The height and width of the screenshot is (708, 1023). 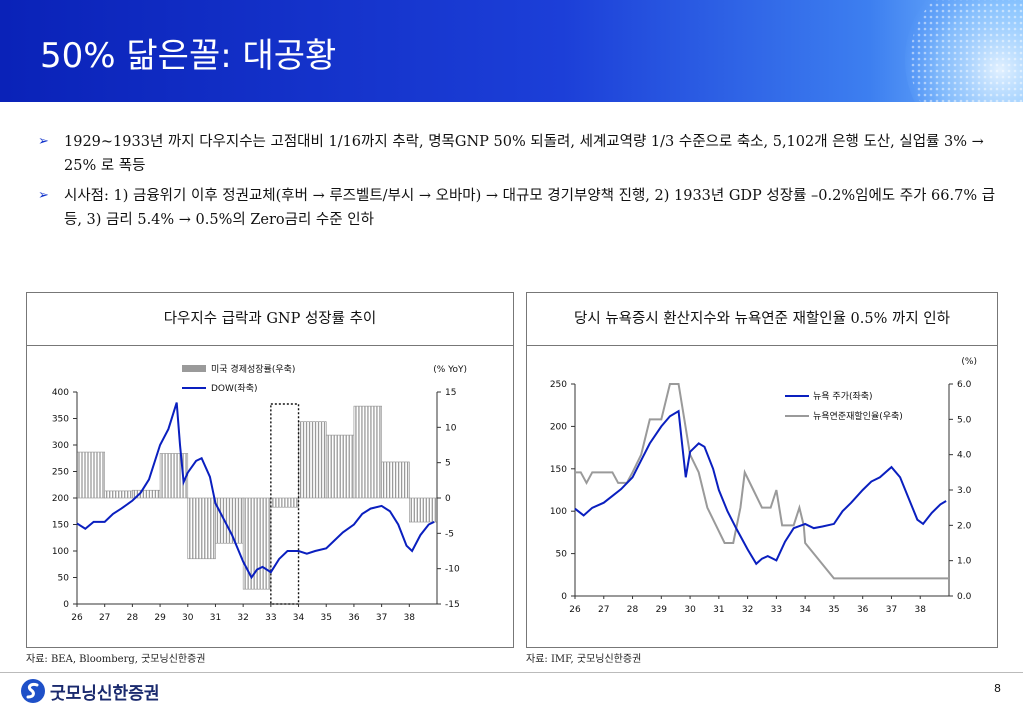 I want to click on y-tick-label: 400, so click(x=60, y=393).